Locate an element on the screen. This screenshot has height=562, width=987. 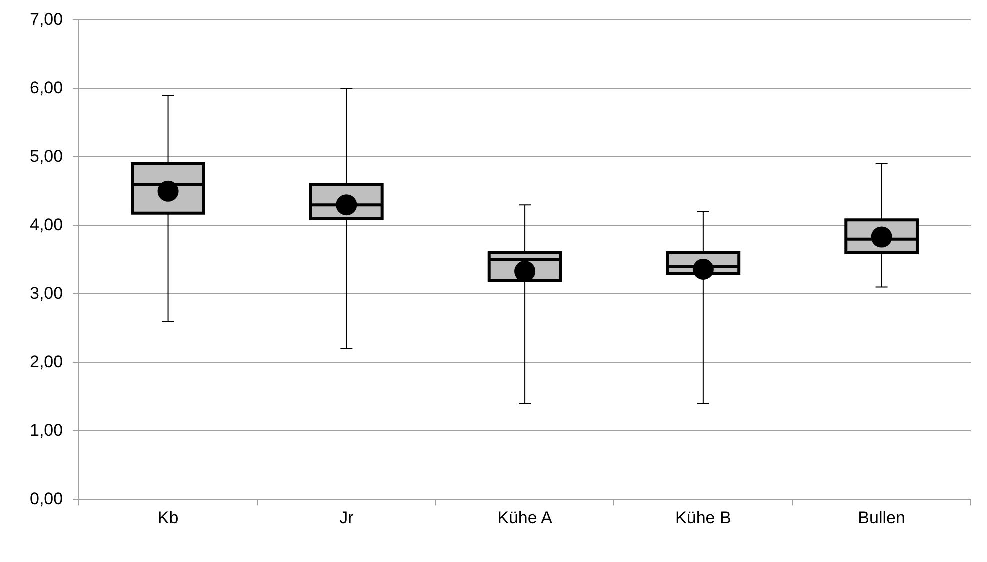
y-tick-label: 0,00 is located at coordinates (47, 498).